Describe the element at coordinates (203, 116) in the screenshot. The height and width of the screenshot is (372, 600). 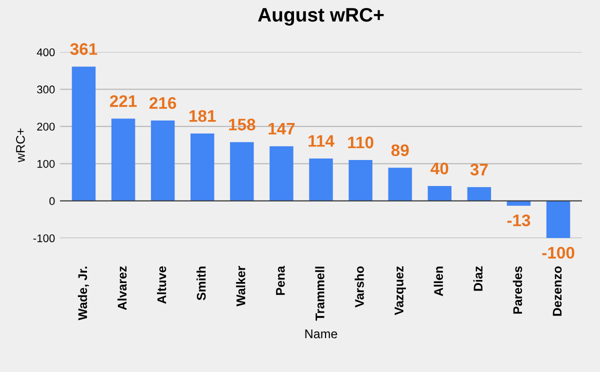
I see `data-label: 181` at that location.